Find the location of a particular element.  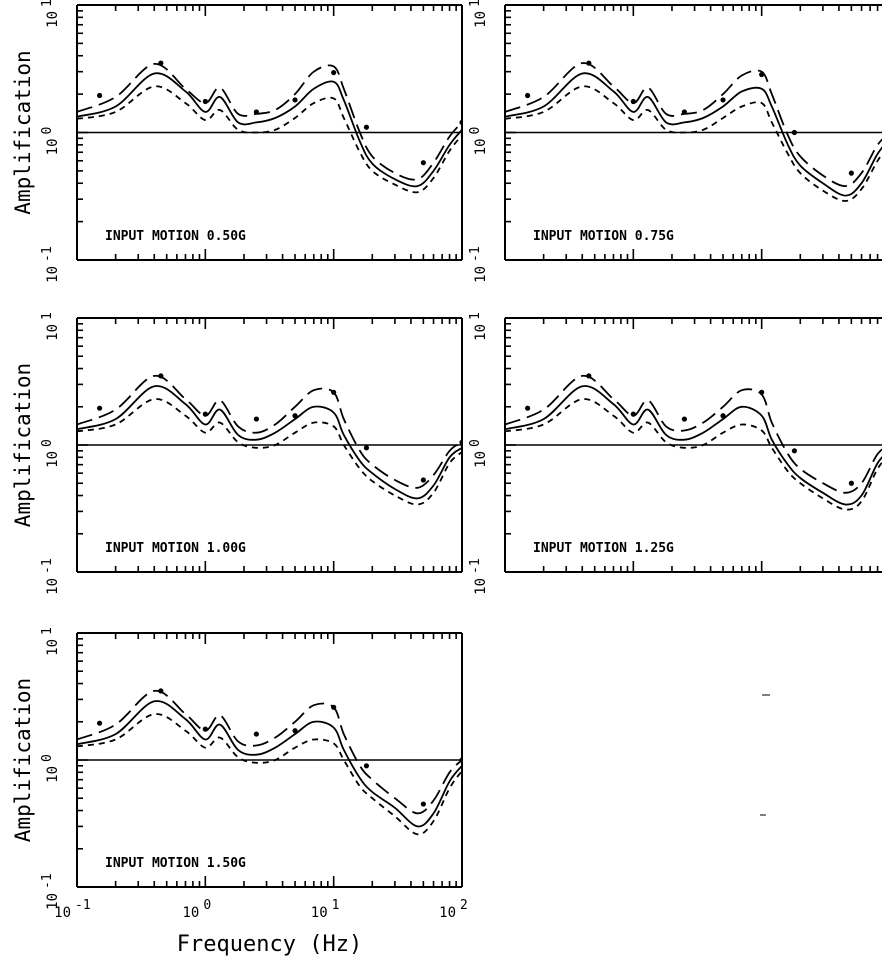

x-axis-title: Frequency (Hz) is located at coordinates (269, 944).